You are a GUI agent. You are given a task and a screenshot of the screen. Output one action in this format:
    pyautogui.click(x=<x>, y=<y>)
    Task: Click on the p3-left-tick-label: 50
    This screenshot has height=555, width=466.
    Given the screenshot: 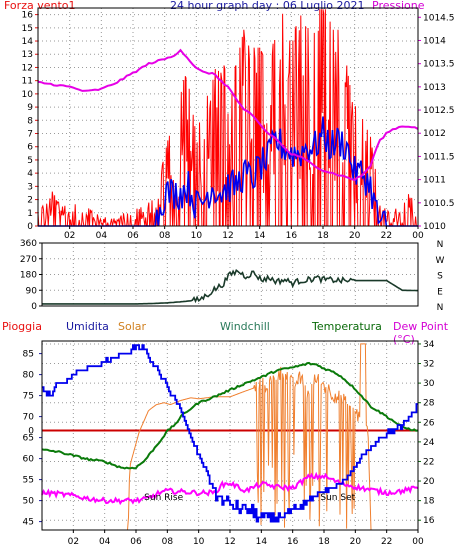 What is the action you would take?
    pyautogui.click(x=29, y=502)
    